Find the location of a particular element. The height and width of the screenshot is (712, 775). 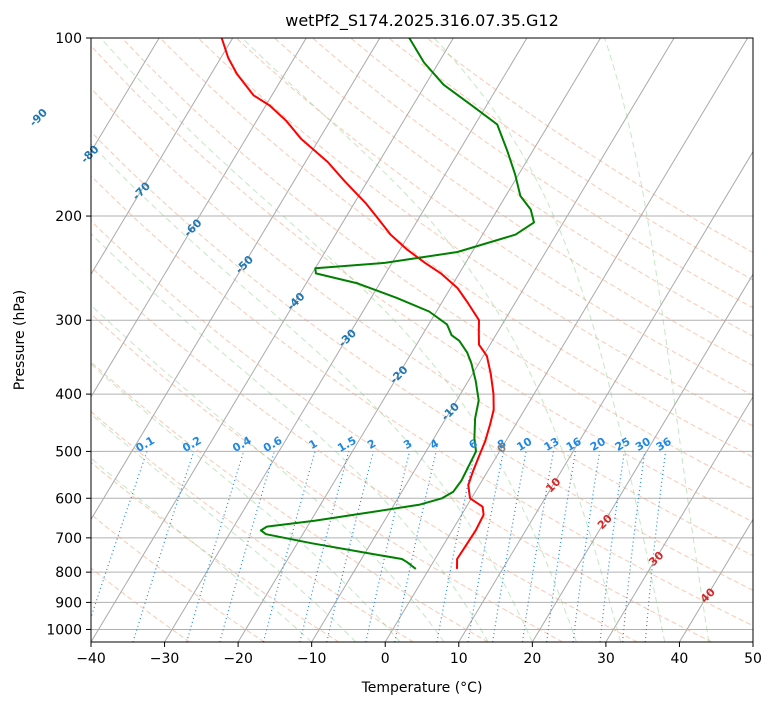

y-tick-label: 400 is located at coordinates (68, 395).